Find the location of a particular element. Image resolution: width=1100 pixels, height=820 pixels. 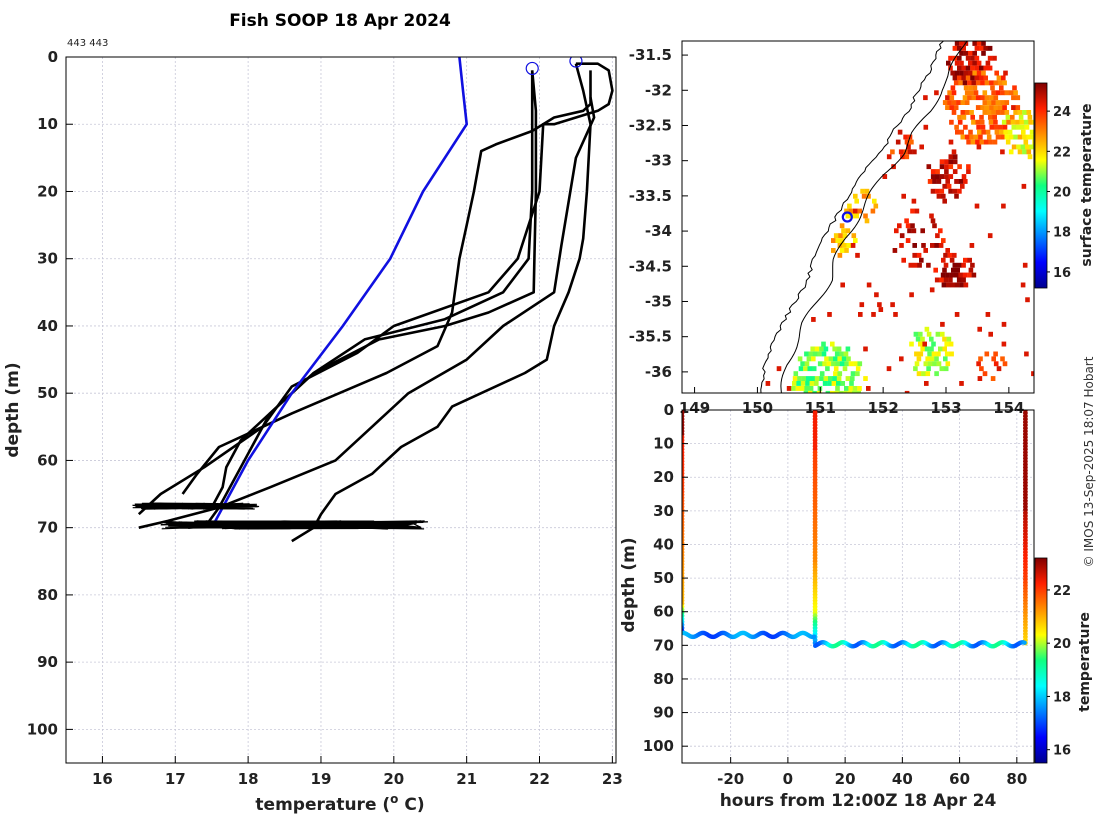

lat-tick-label: -34.5 is located at coordinates (650, 266).